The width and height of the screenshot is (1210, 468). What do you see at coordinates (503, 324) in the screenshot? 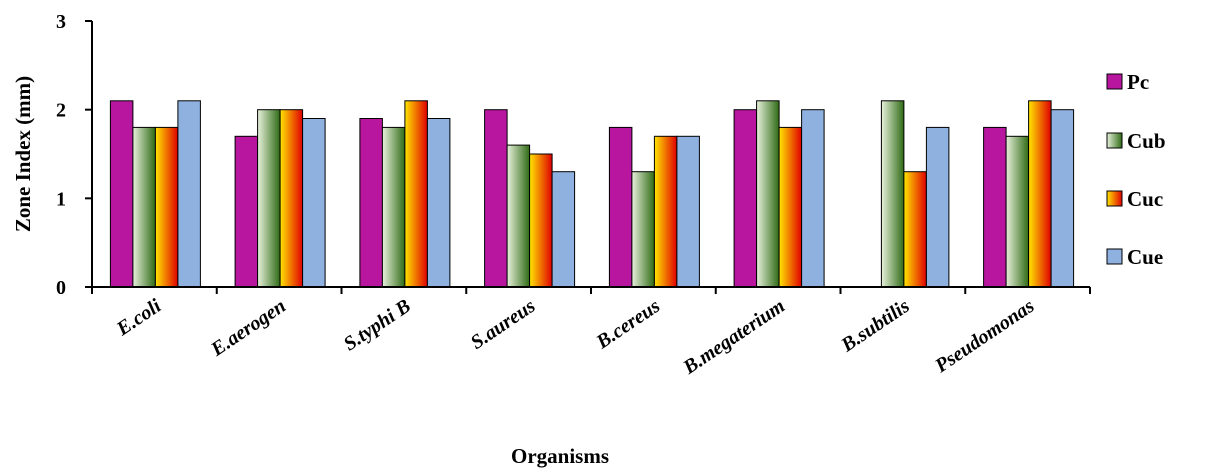
I see `x-tick-label: S.aureus` at bounding box center [503, 324].